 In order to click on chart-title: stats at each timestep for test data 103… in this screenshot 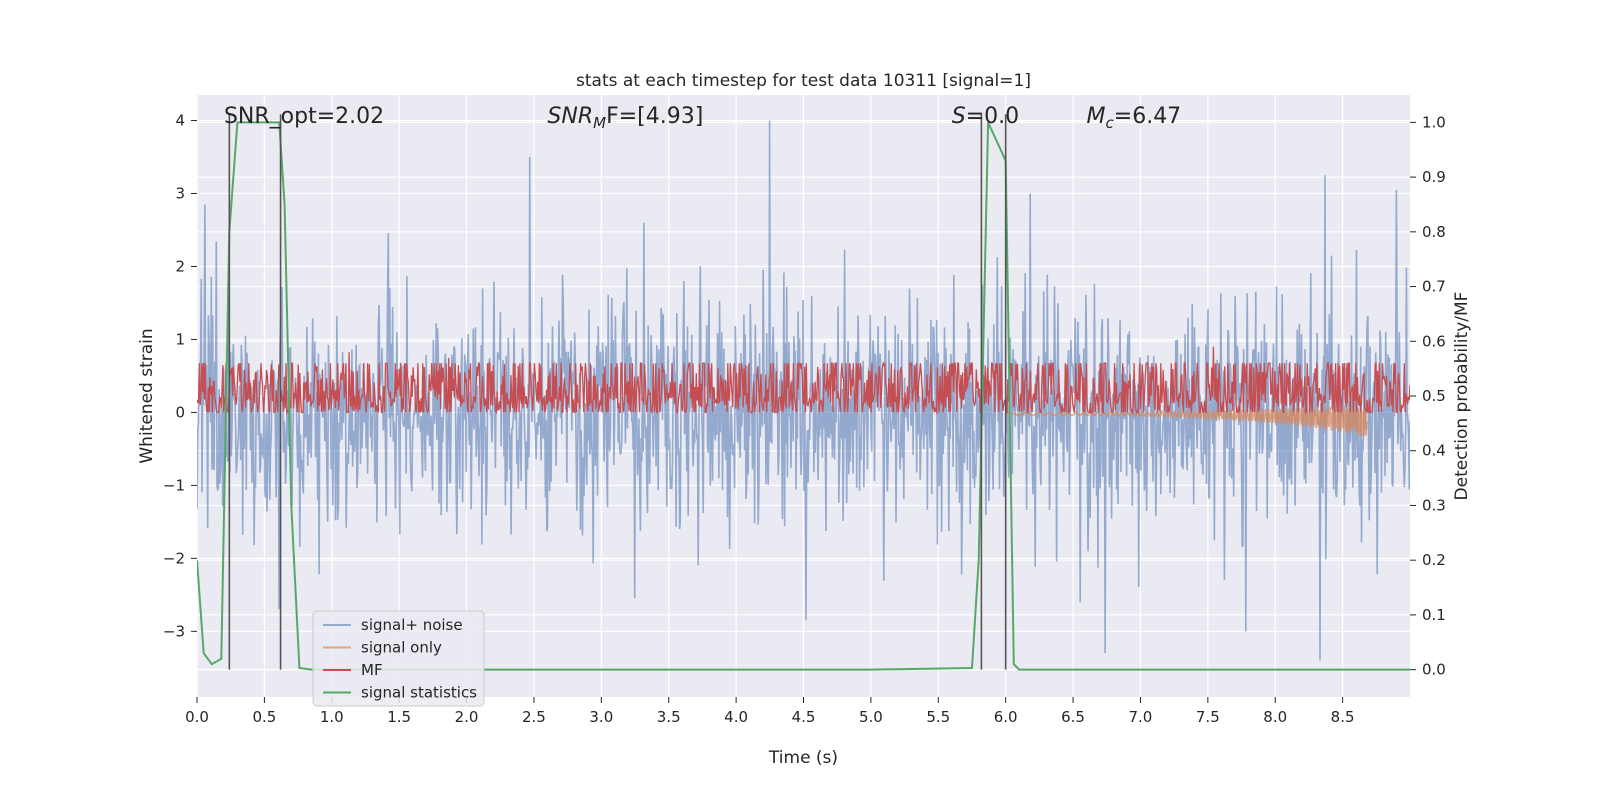, I will do `click(803, 81)`.